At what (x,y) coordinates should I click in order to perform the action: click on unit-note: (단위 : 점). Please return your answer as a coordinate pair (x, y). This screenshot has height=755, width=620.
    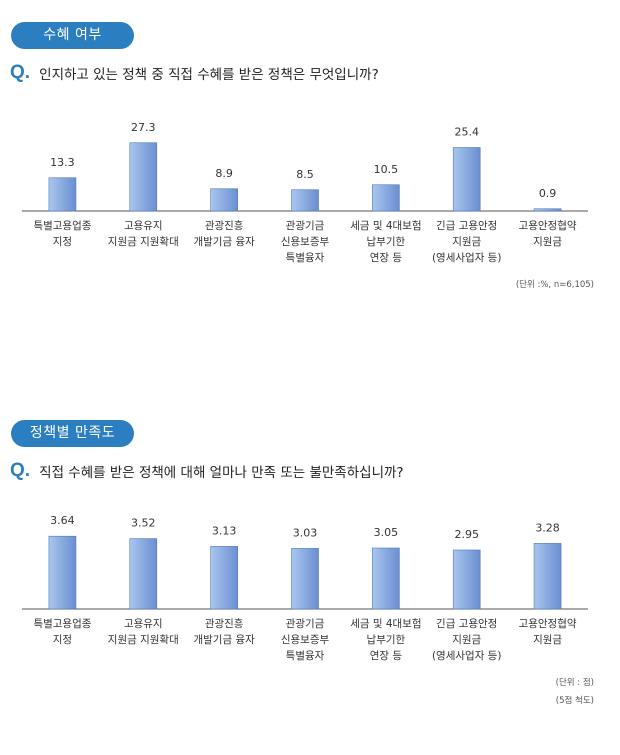
    Looking at the image, I should click on (574, 683).